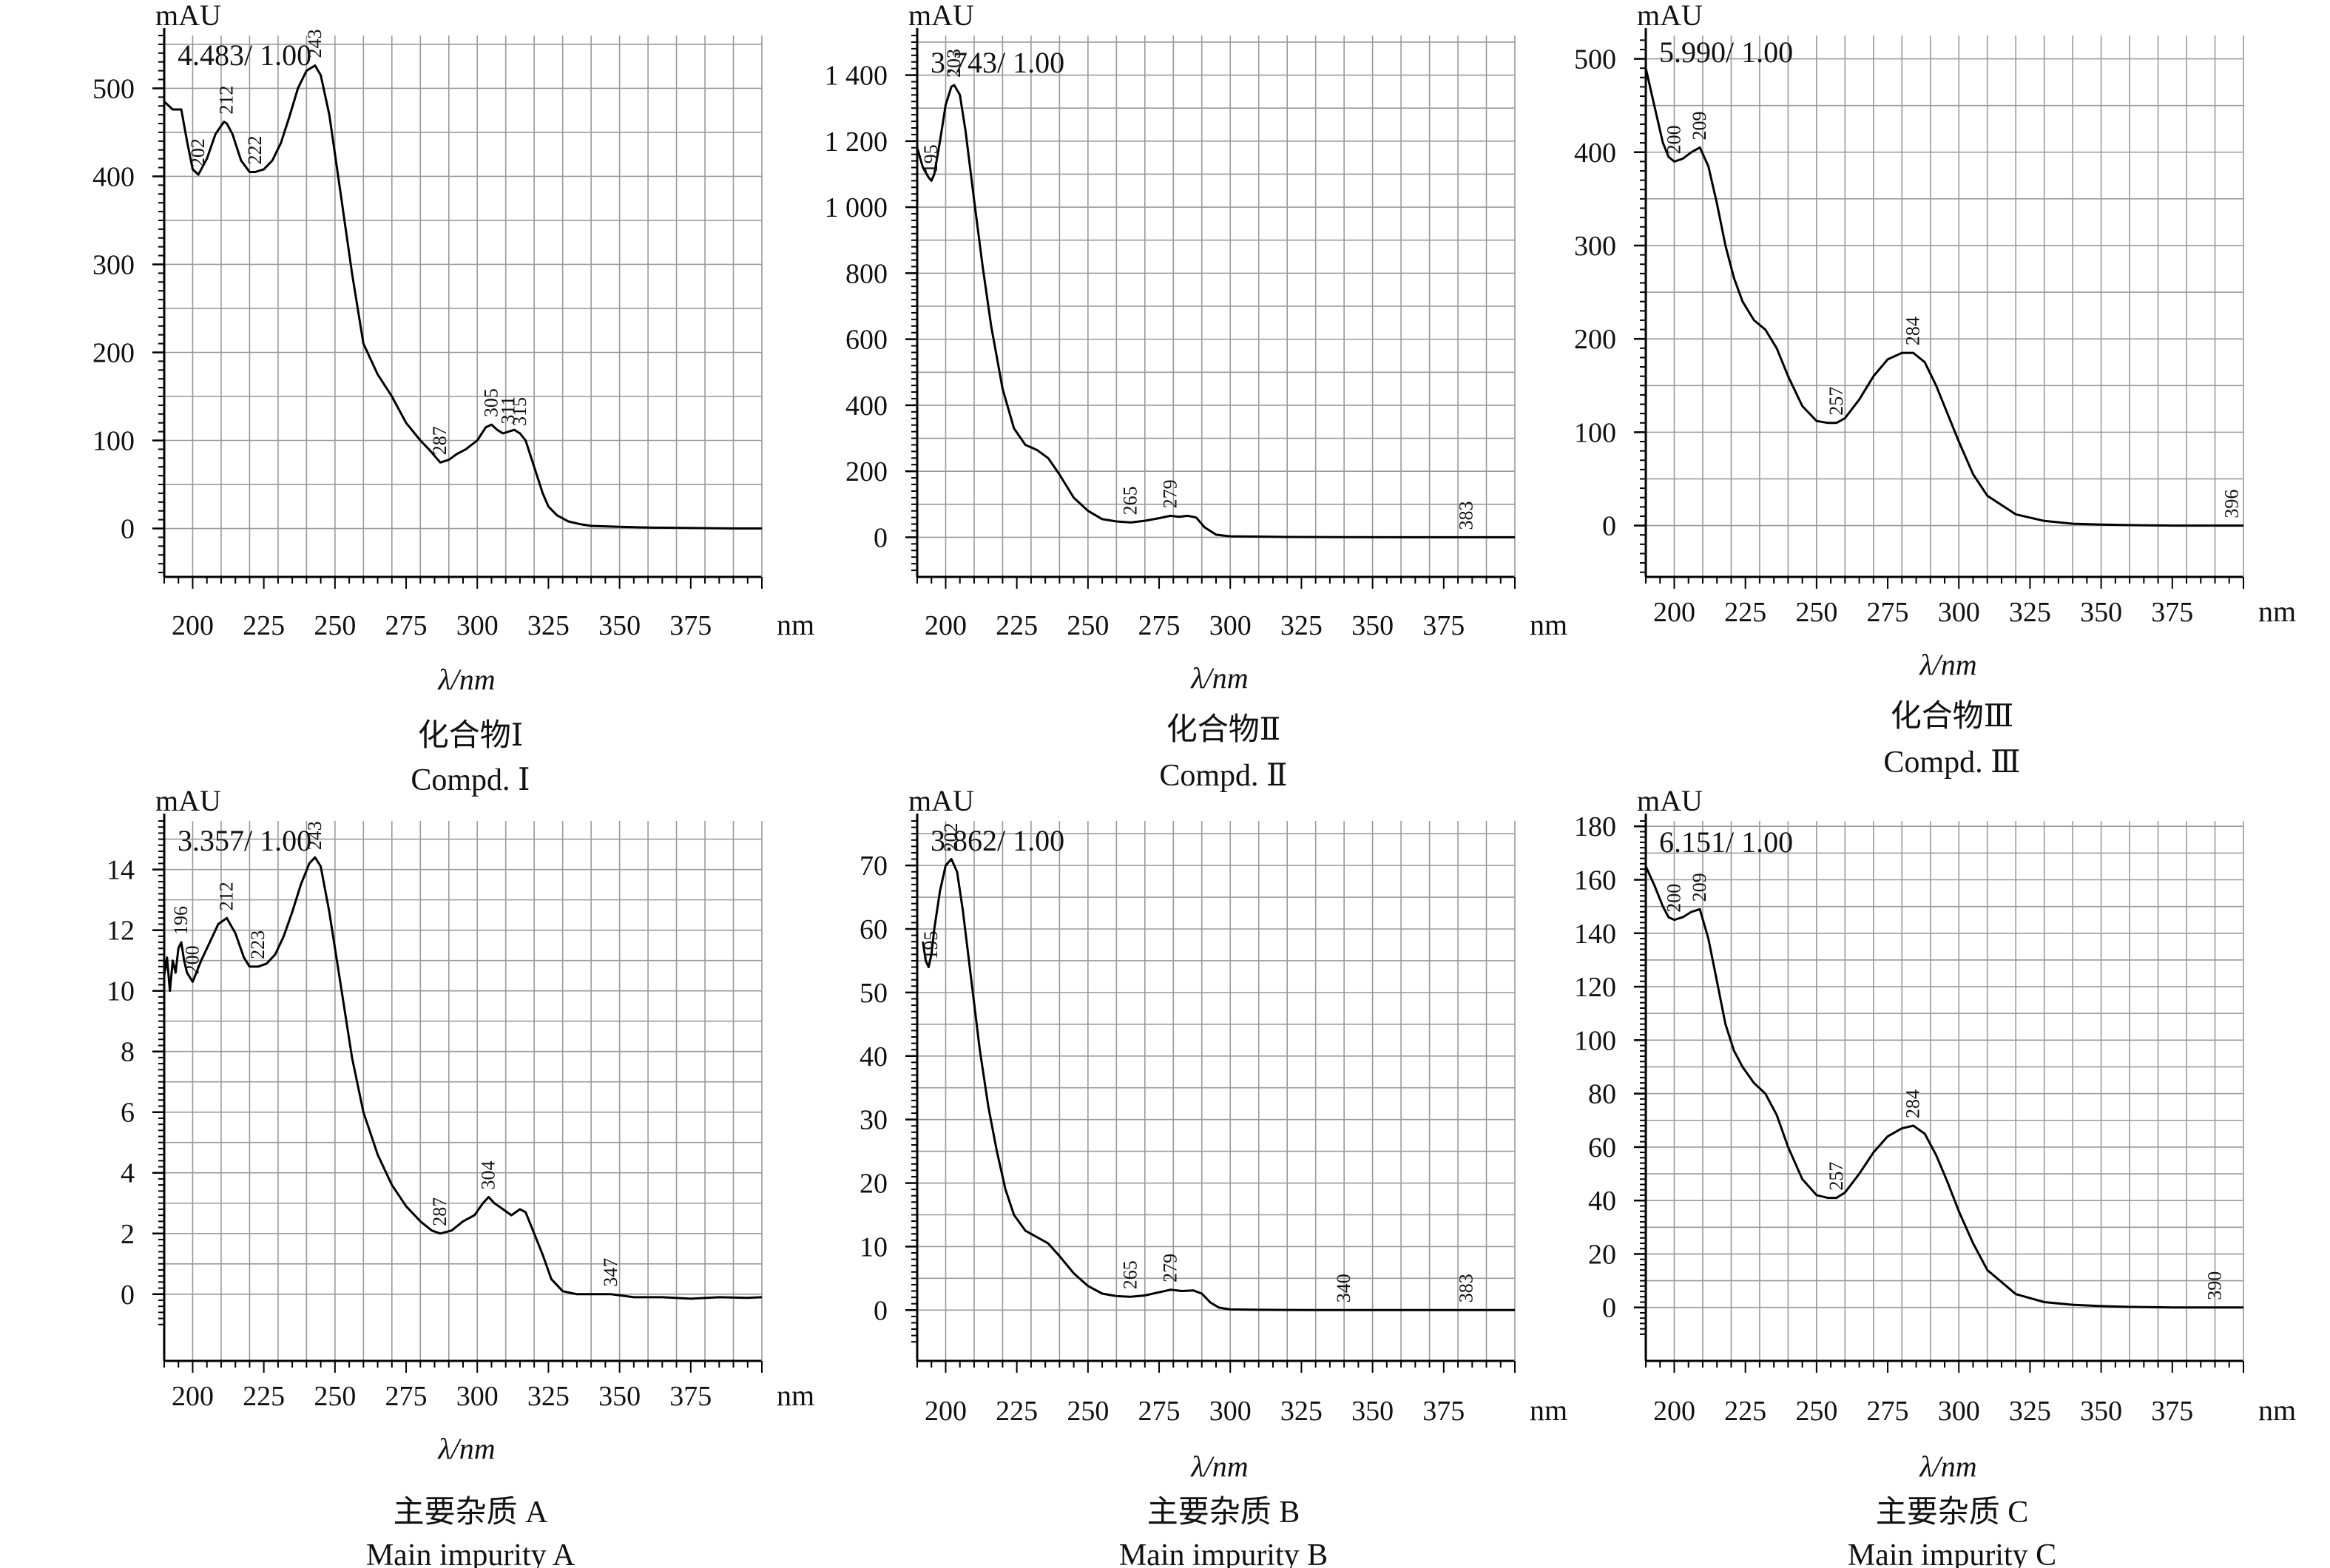 The width and height of the screenshot is (2330, 1568). I want to click on peak-label: 287, so click(440, 440).